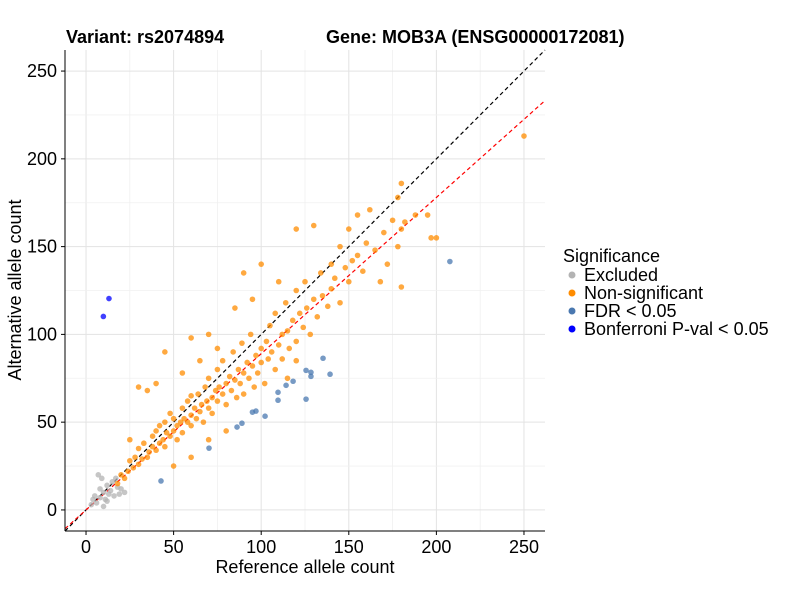 This screenshot has height=605, width=800. Describe the element at coordinates (15, 289) in the screenshot. I see `y-axis-label: Alternative allele count` at that location.